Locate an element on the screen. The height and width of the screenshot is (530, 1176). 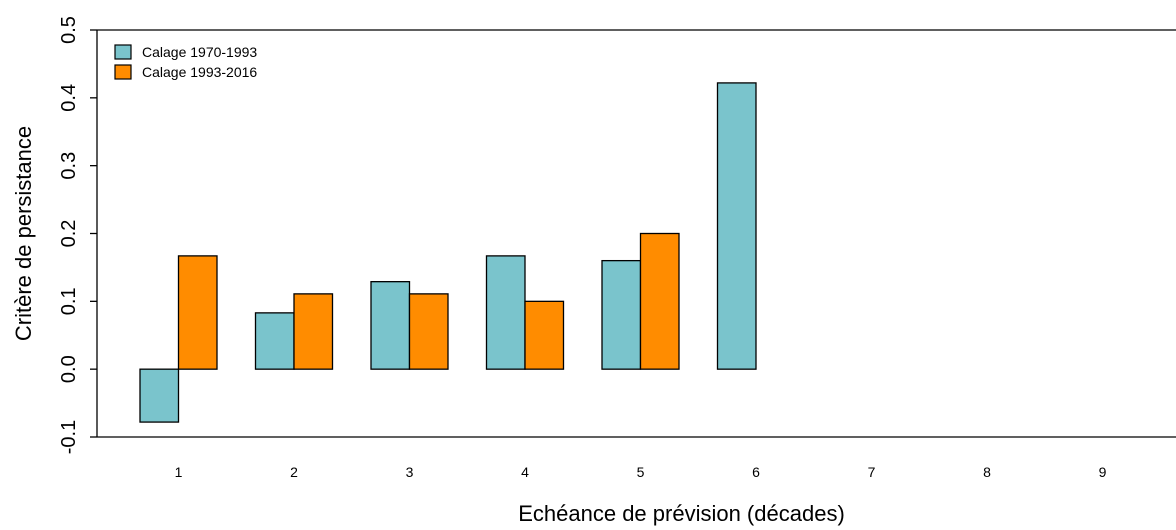
x-tick-label: 5 is located at coordinates (641, 472).